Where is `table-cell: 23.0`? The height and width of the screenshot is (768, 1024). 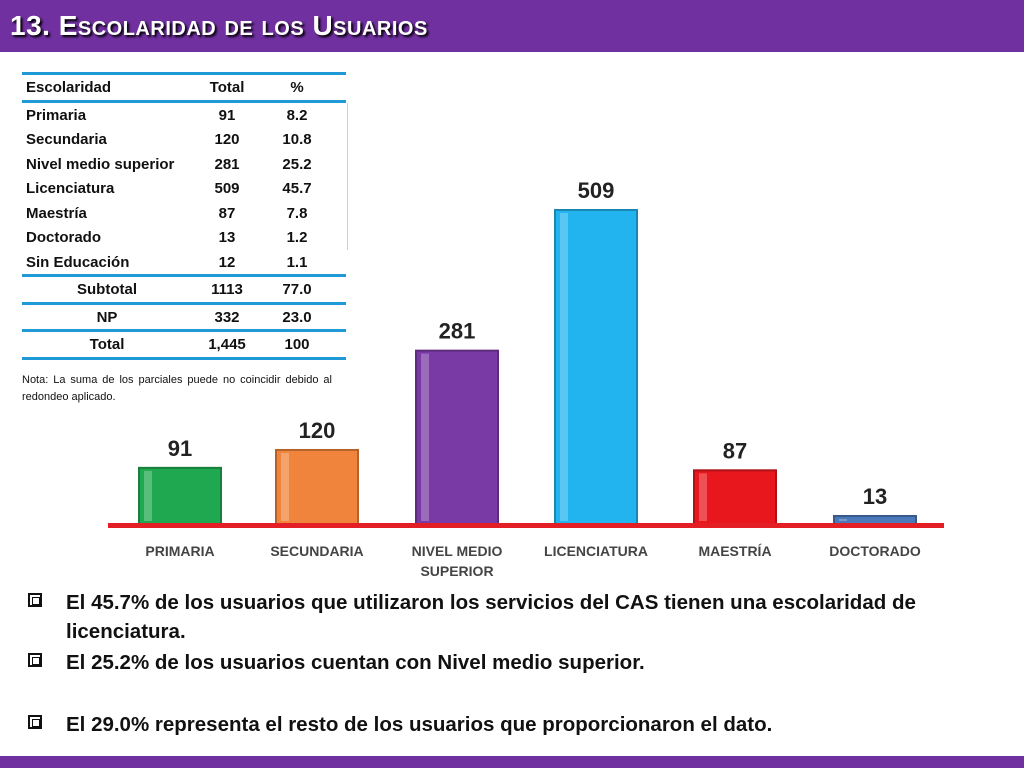 table-cell: 23.0 is located at coordinates (297, 317).